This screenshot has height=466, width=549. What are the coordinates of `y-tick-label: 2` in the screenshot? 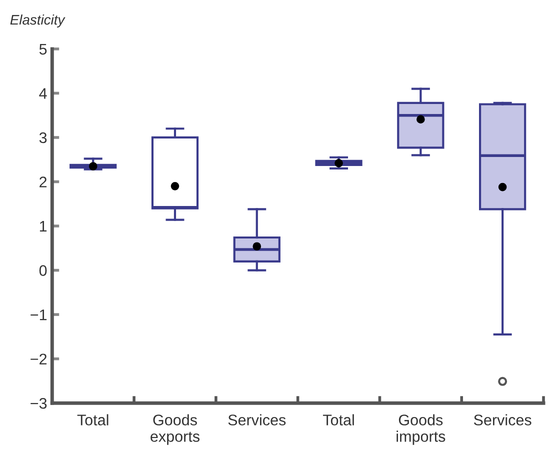 It's located at (43, 182).